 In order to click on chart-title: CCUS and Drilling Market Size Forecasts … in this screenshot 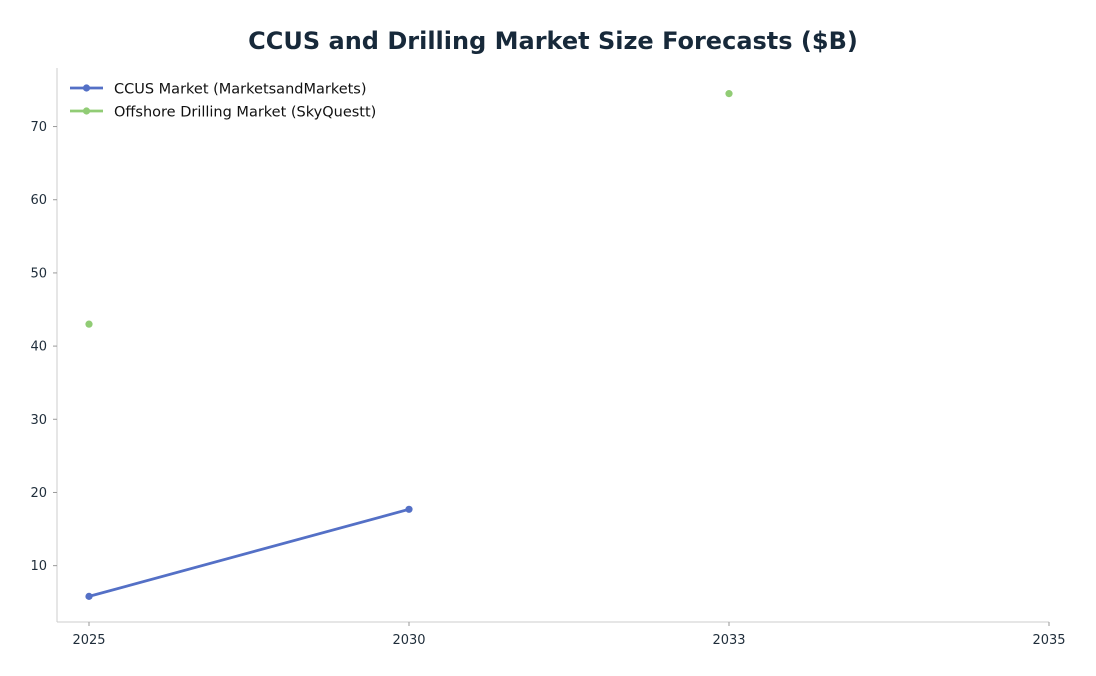, I will do `click(553, 41)`.